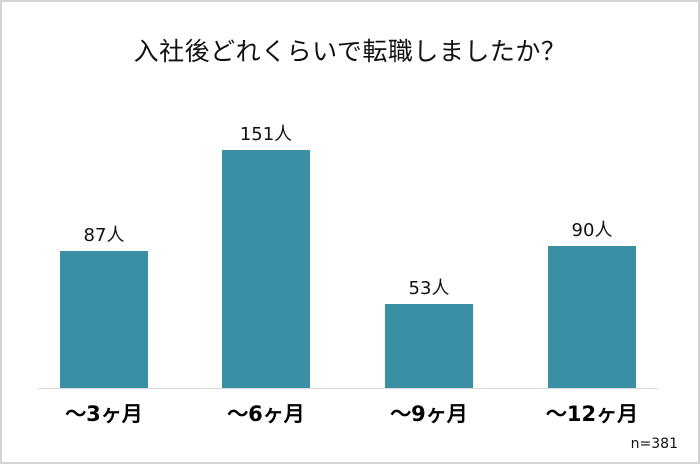 This screenshot has width=700, height=464. Describe the element at coordinates (266, 134) in the screenshot. I see `value-label-6-months: 151人` at that location.